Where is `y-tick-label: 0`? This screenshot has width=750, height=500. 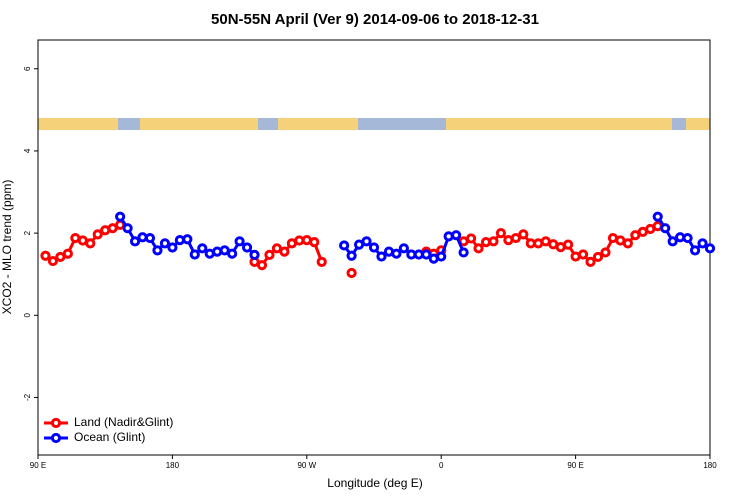
y-tick-label: 0 is located at coordinates (27, 315).